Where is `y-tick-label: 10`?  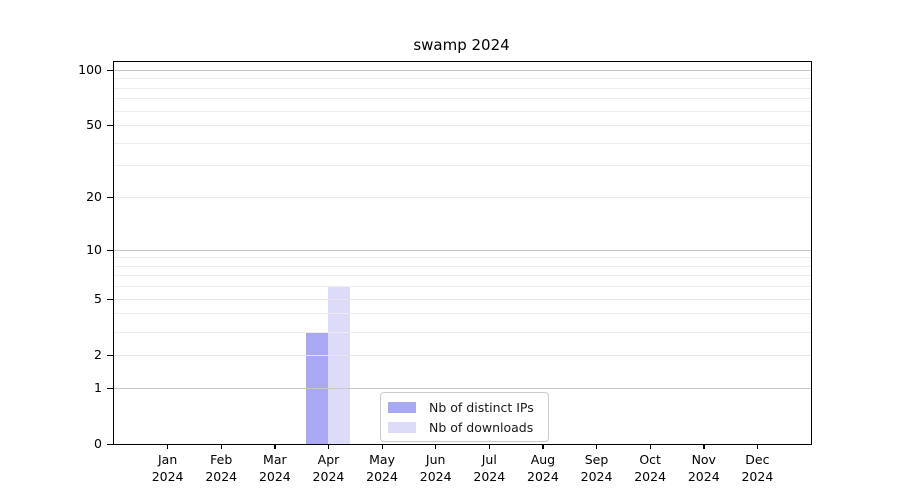
y-tick-label: 10 is located at coordinates (94, 249).